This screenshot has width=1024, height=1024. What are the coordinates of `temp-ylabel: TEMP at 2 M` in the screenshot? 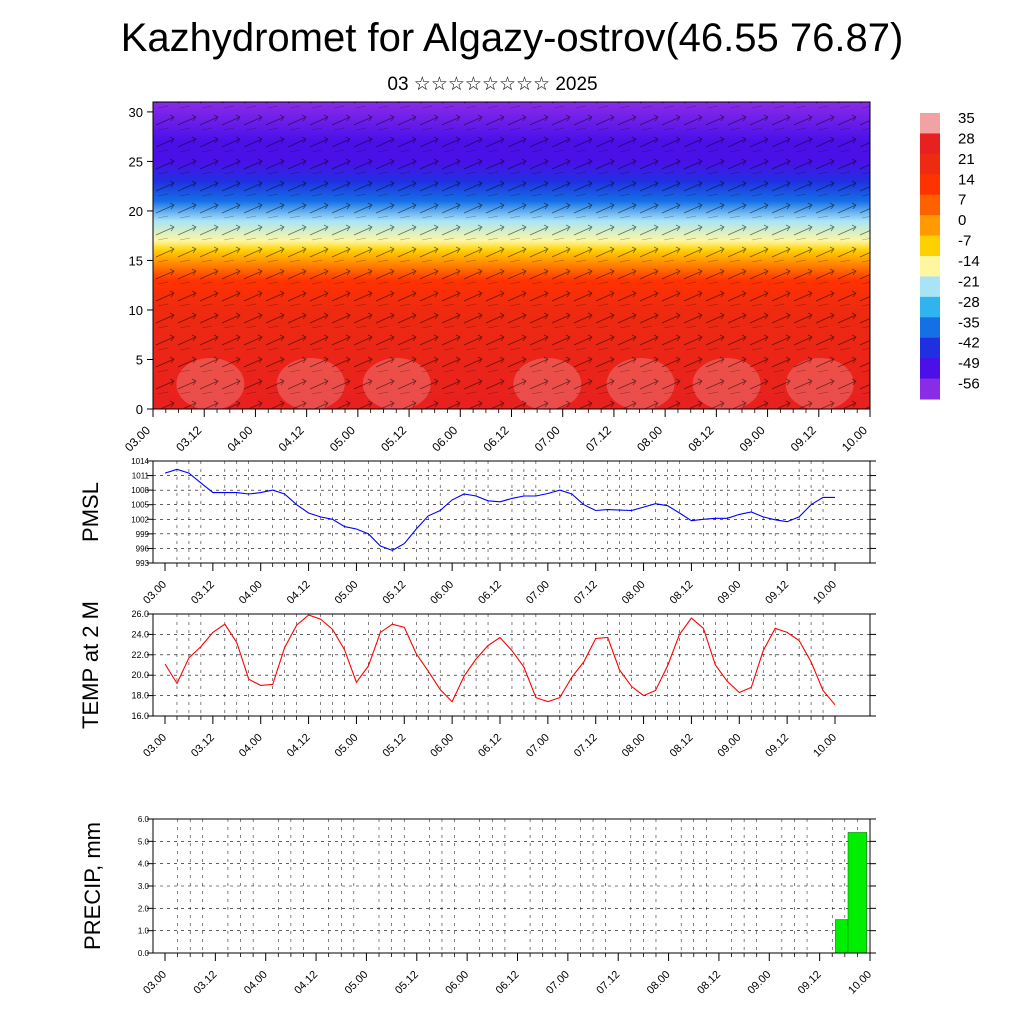 It's located at (90, 665).